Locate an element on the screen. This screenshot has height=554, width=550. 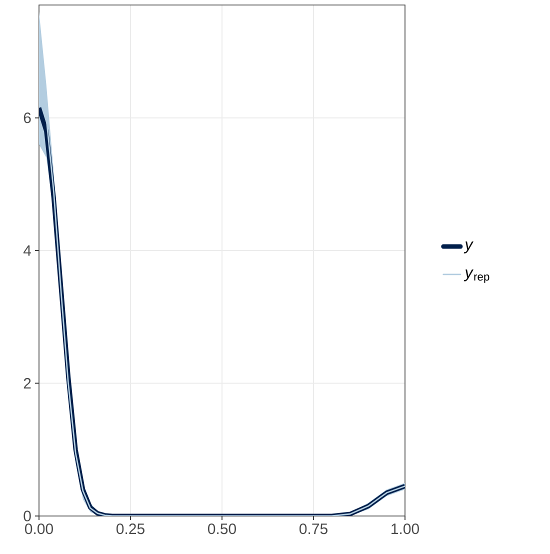
y-tick-label: 2 is located at coordinates (27, 383).